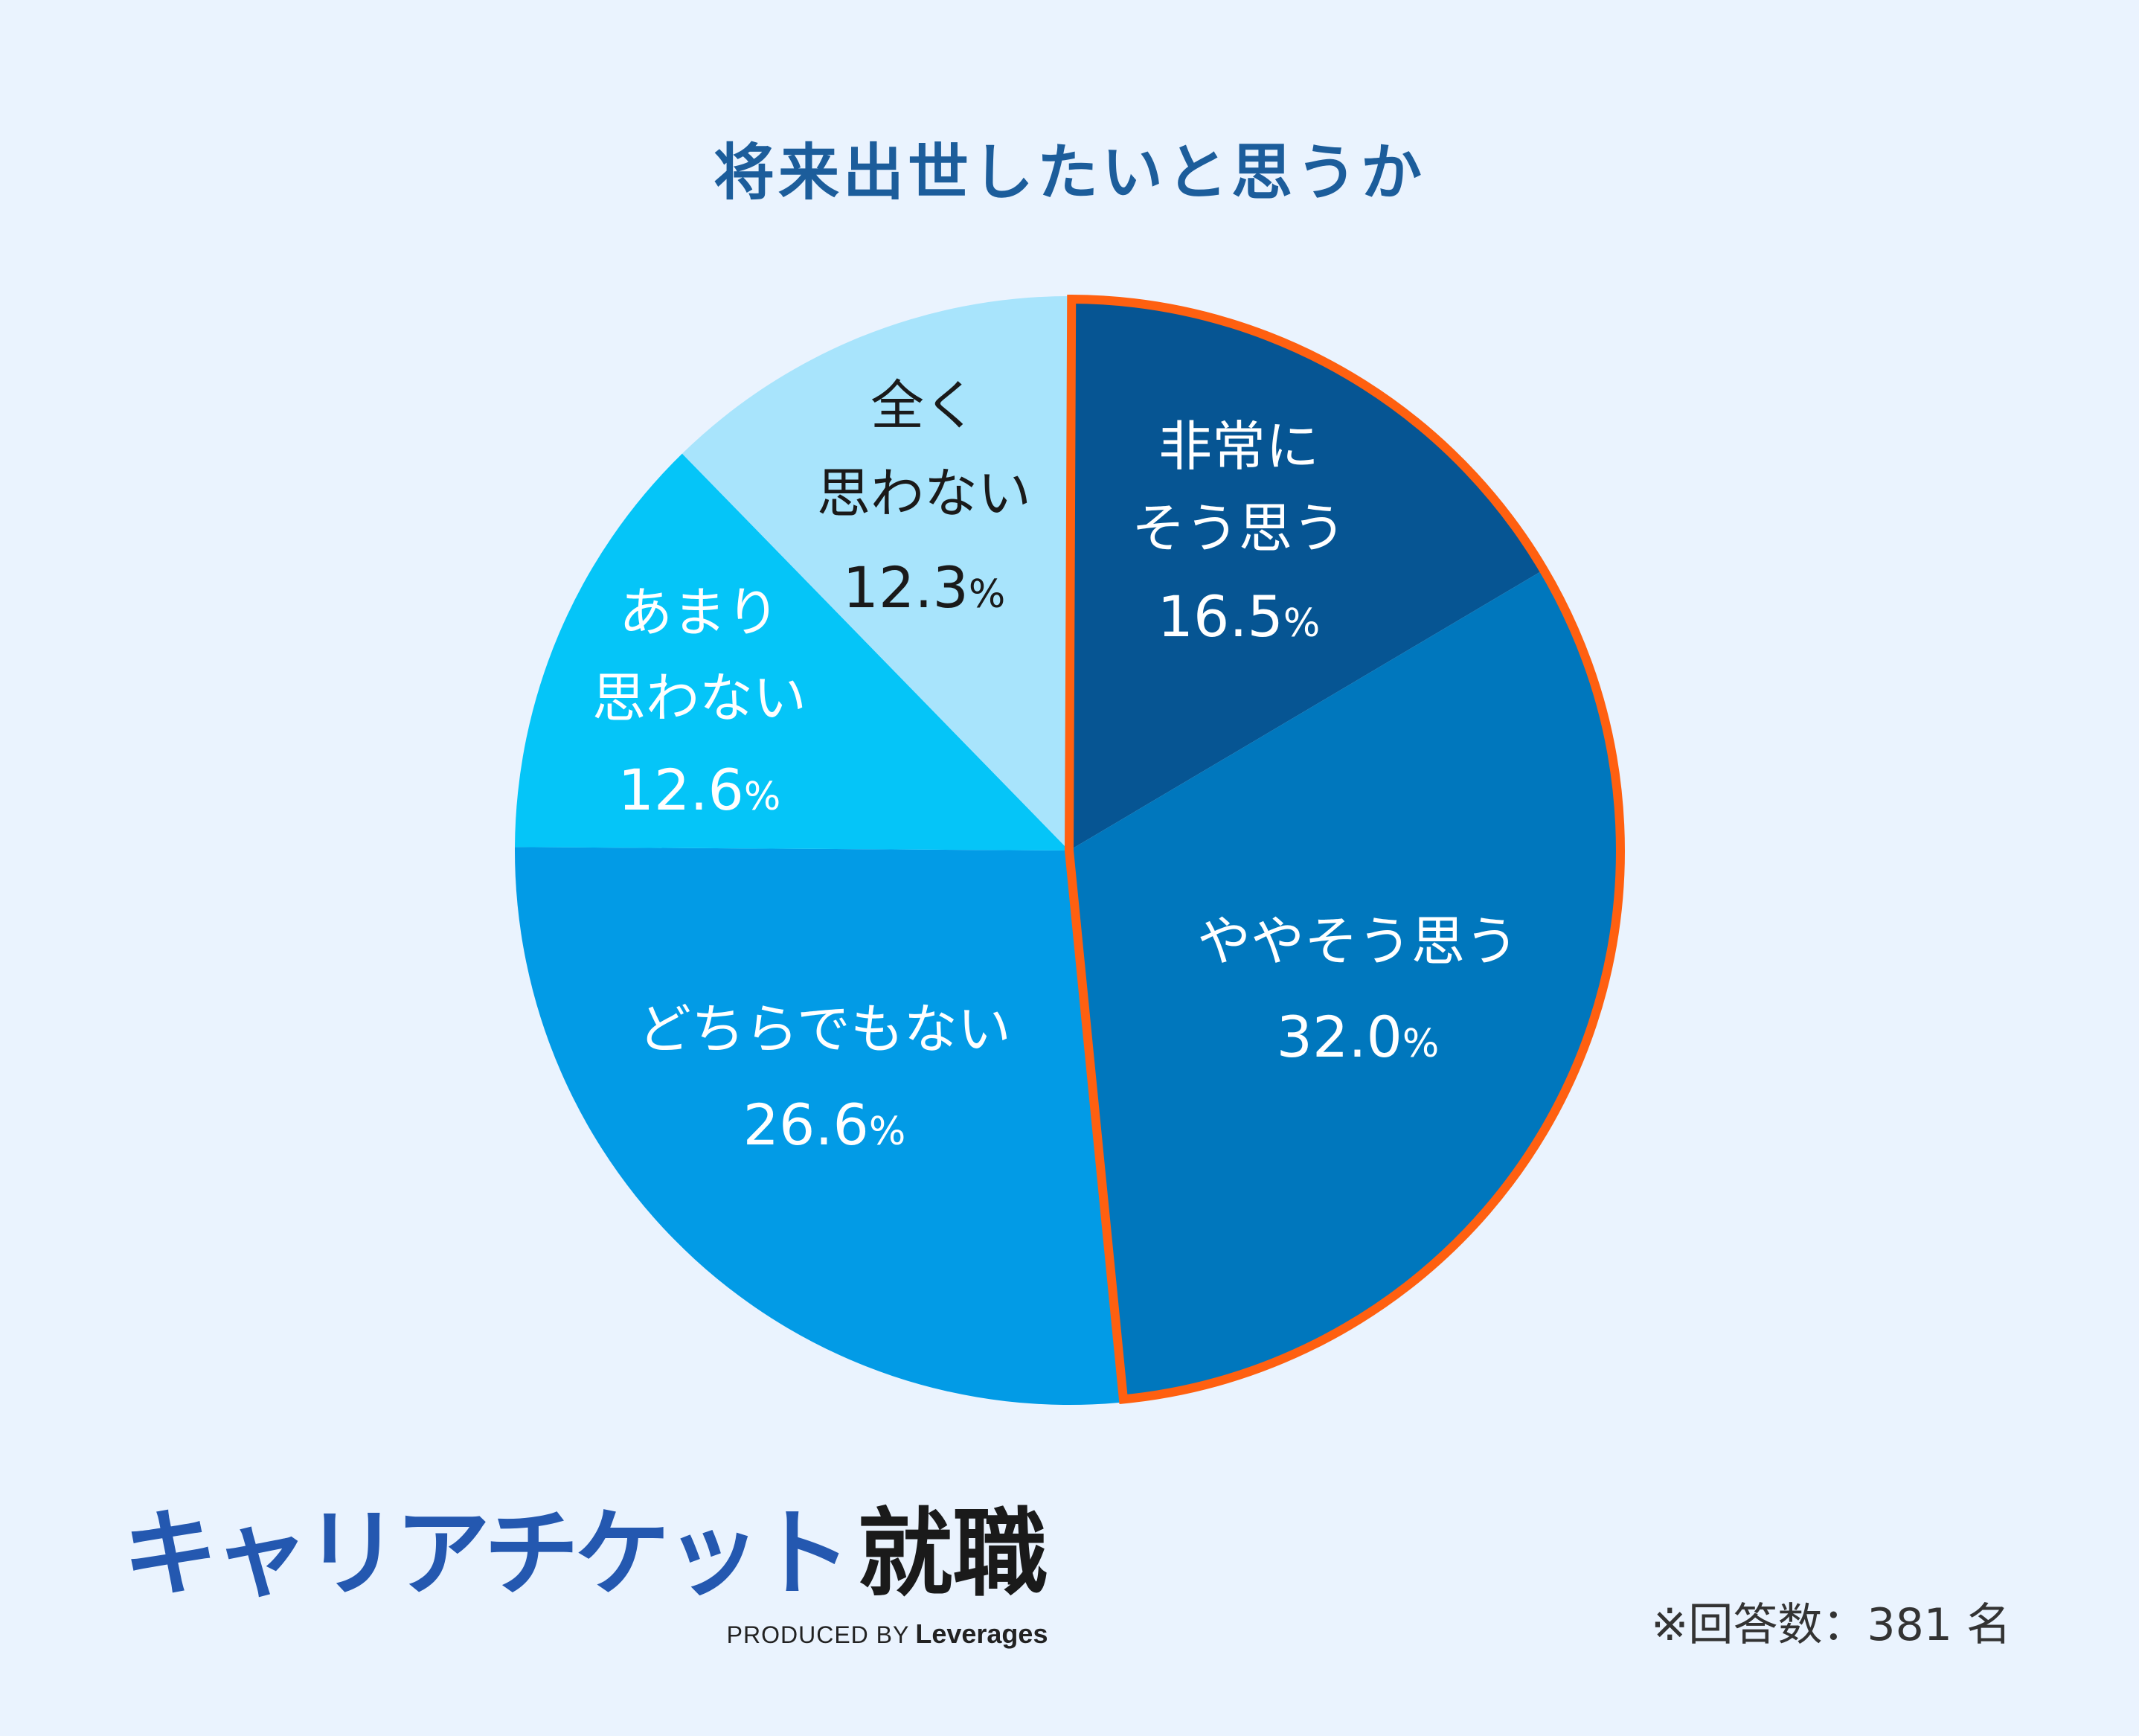 This screenshot has width=2139, height=1736. Describe the element at coordinates (1831, 1625) in the screenshot. I see `respondent-count-note: ※回答数：381 名` at that location.